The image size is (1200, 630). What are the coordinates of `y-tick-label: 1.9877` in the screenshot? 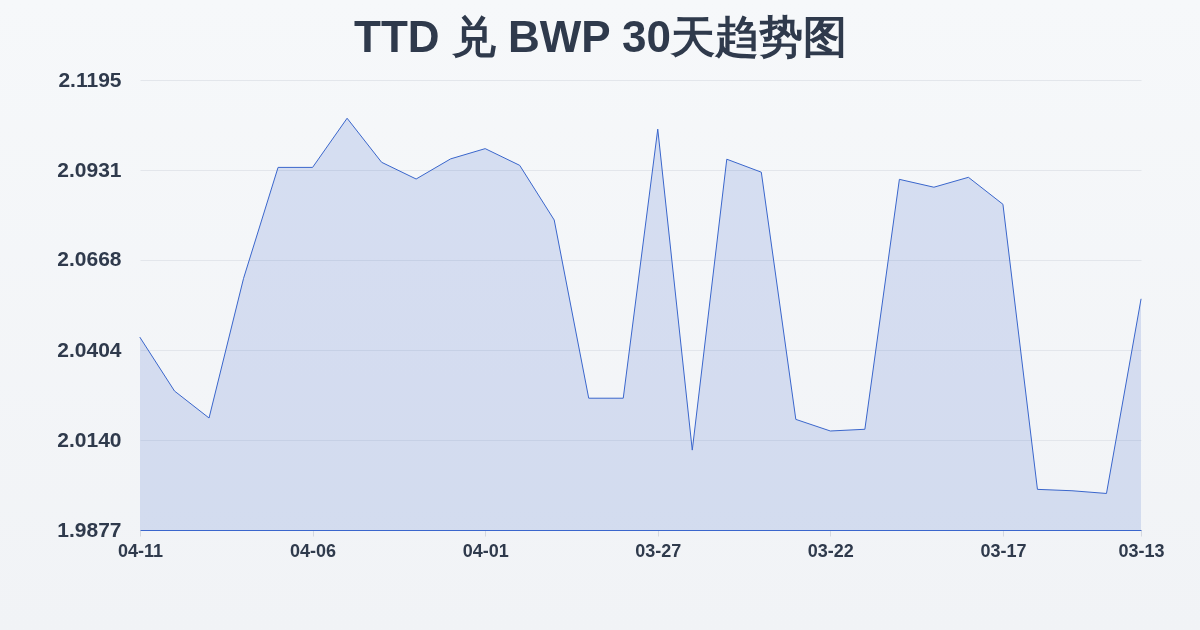 It's located at (89, 529).